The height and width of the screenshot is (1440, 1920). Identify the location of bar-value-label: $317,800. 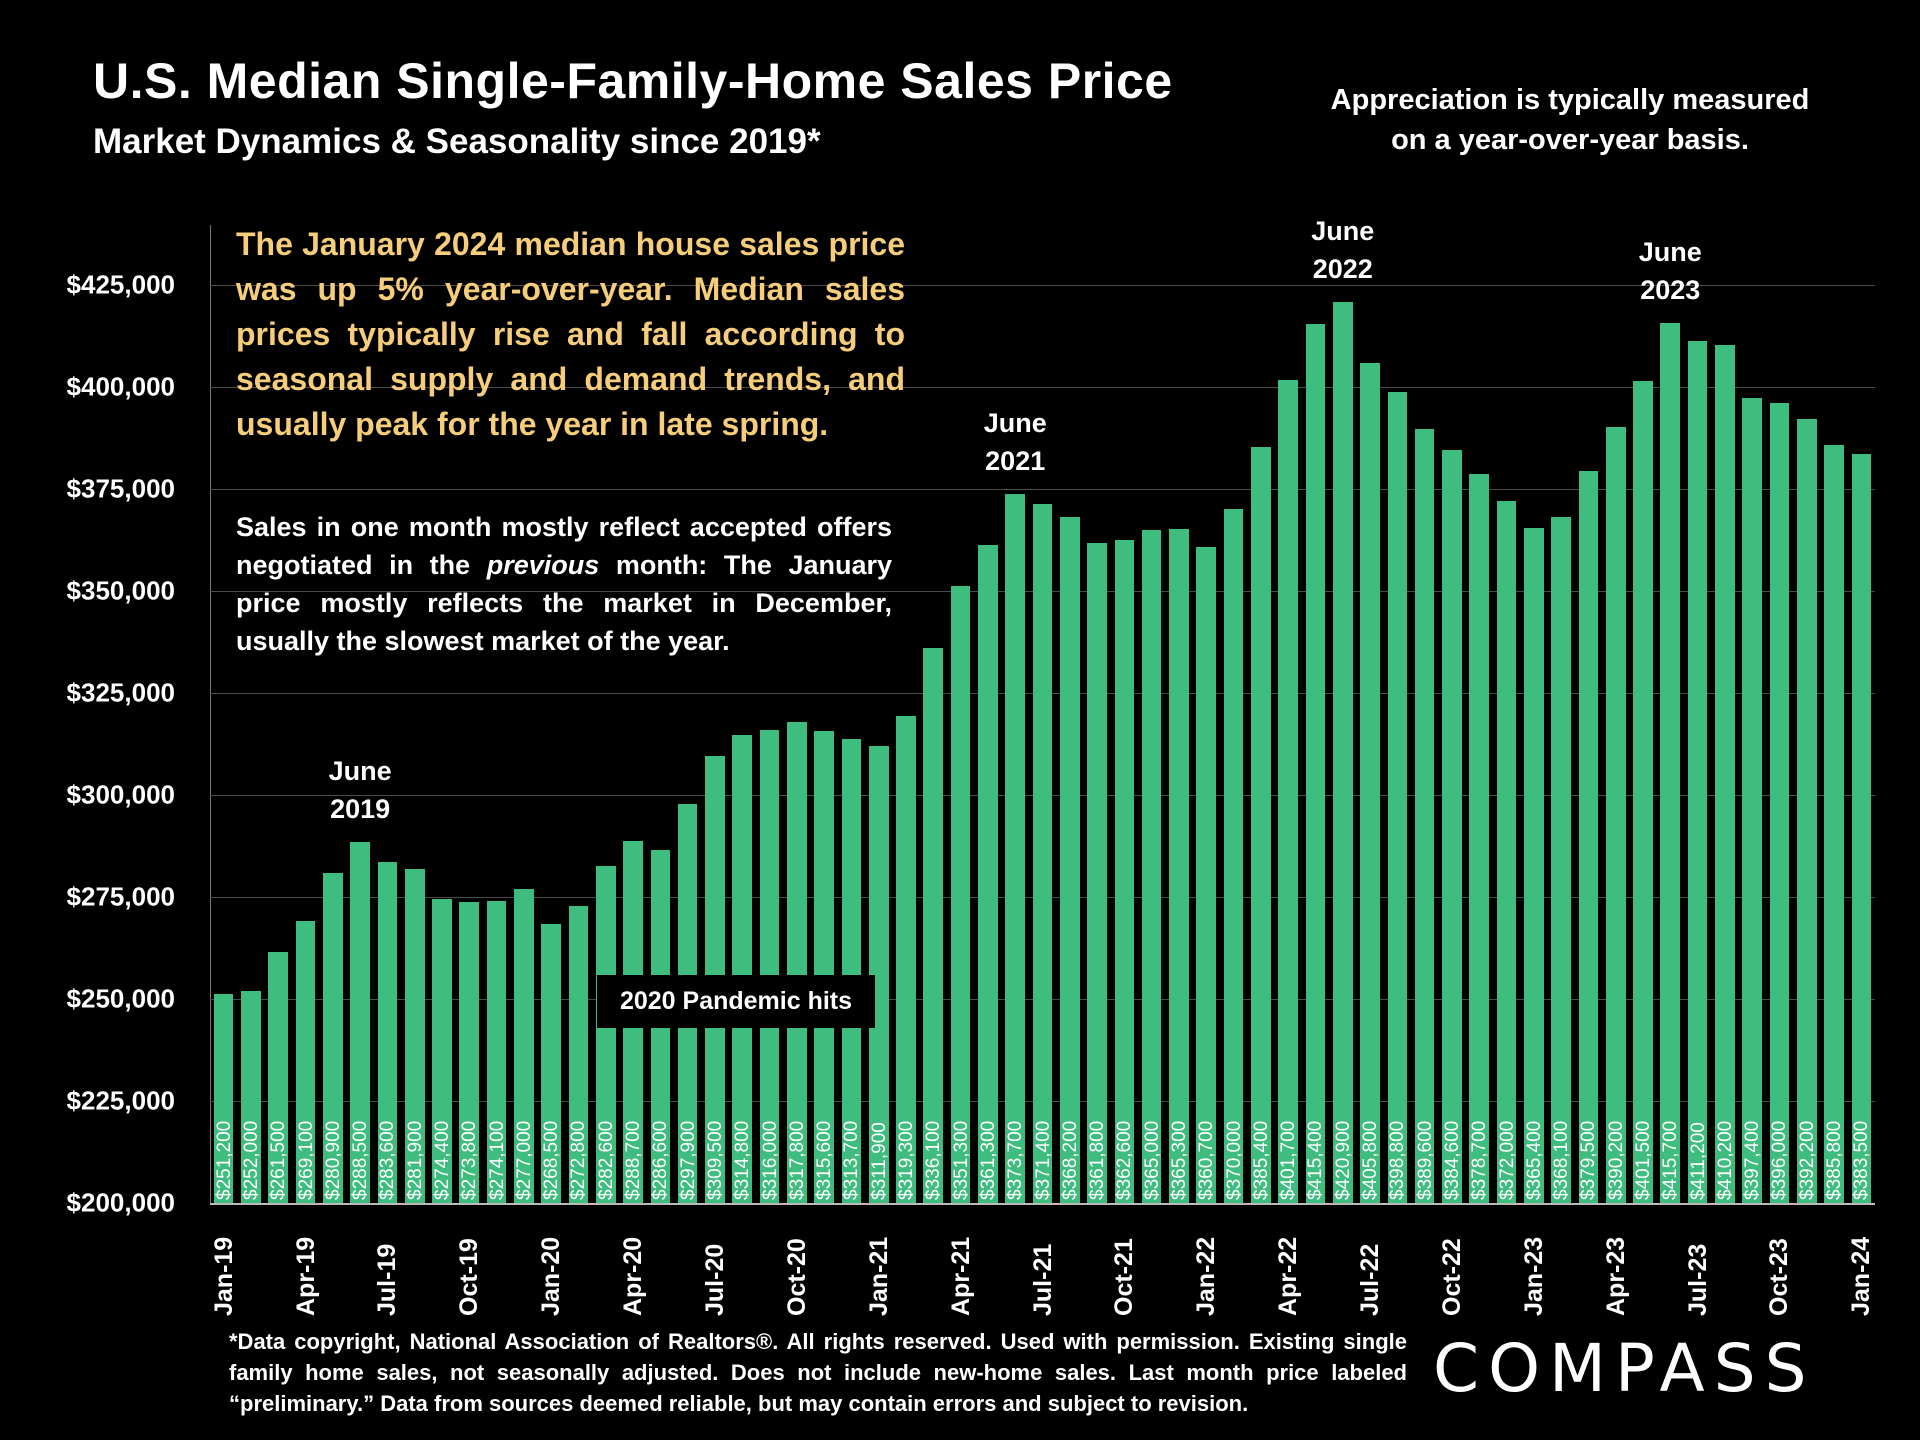
(797, 1160).